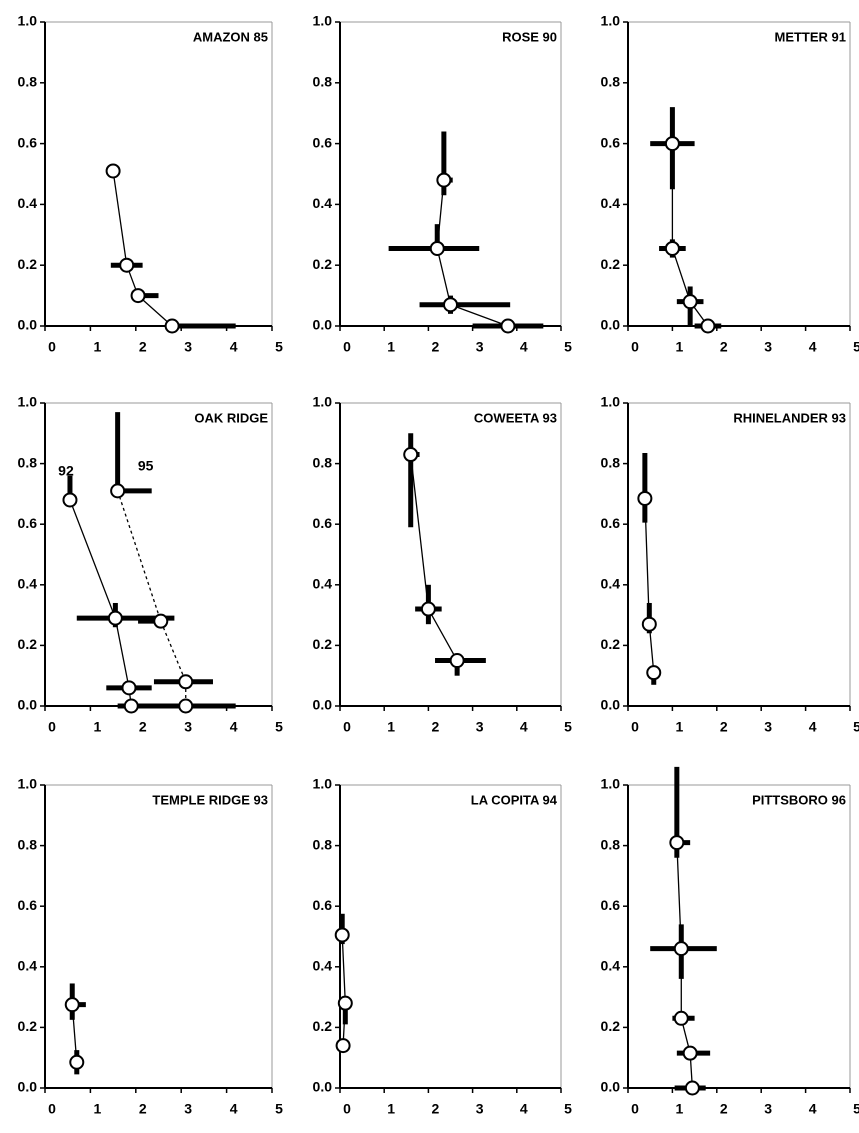  What do you see at coordinates (210, 799) in the screenshot?
I see `panel-title: TEMPLE RIDGE 93` at bounding box center [210, 799].